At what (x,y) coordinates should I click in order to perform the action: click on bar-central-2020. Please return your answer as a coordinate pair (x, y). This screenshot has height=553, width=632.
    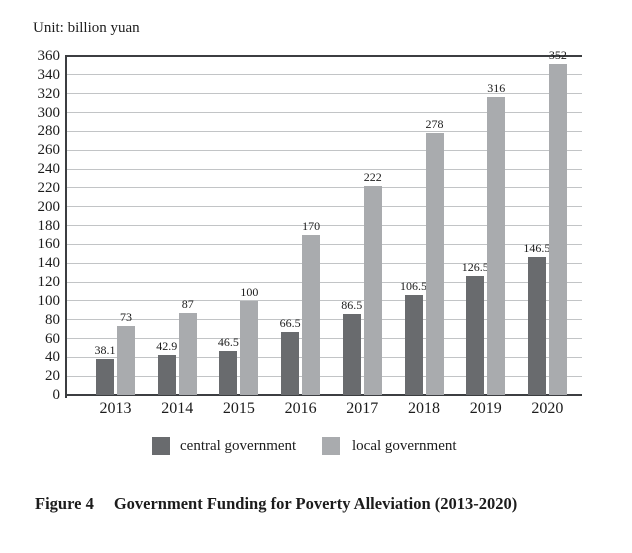
    Looking at the image, I should click on (536, 326).